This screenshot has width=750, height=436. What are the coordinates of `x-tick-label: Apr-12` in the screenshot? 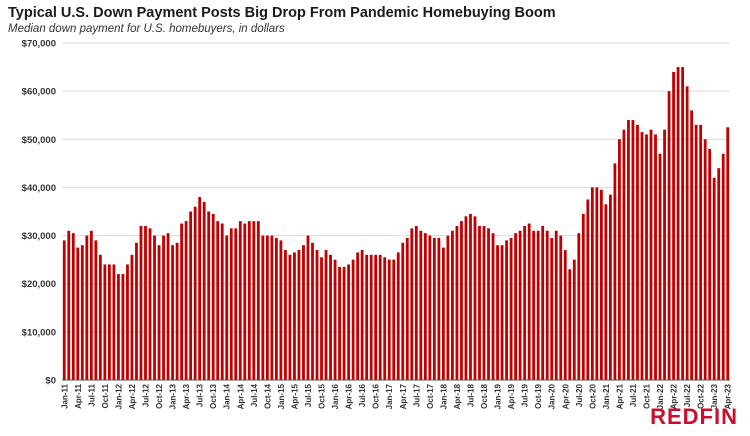 It's located at (132, 396).